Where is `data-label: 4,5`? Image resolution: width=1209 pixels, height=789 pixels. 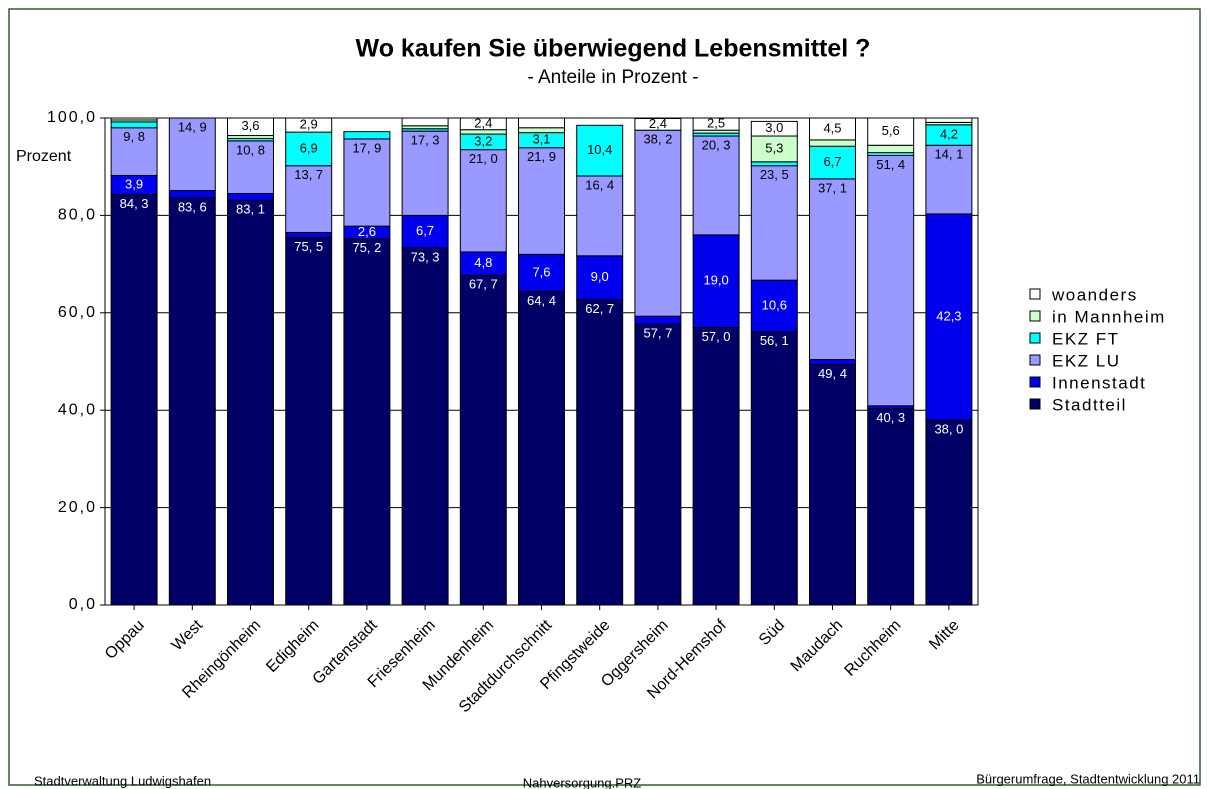
data-label: 4,5 is located at coordinates (832, 127).